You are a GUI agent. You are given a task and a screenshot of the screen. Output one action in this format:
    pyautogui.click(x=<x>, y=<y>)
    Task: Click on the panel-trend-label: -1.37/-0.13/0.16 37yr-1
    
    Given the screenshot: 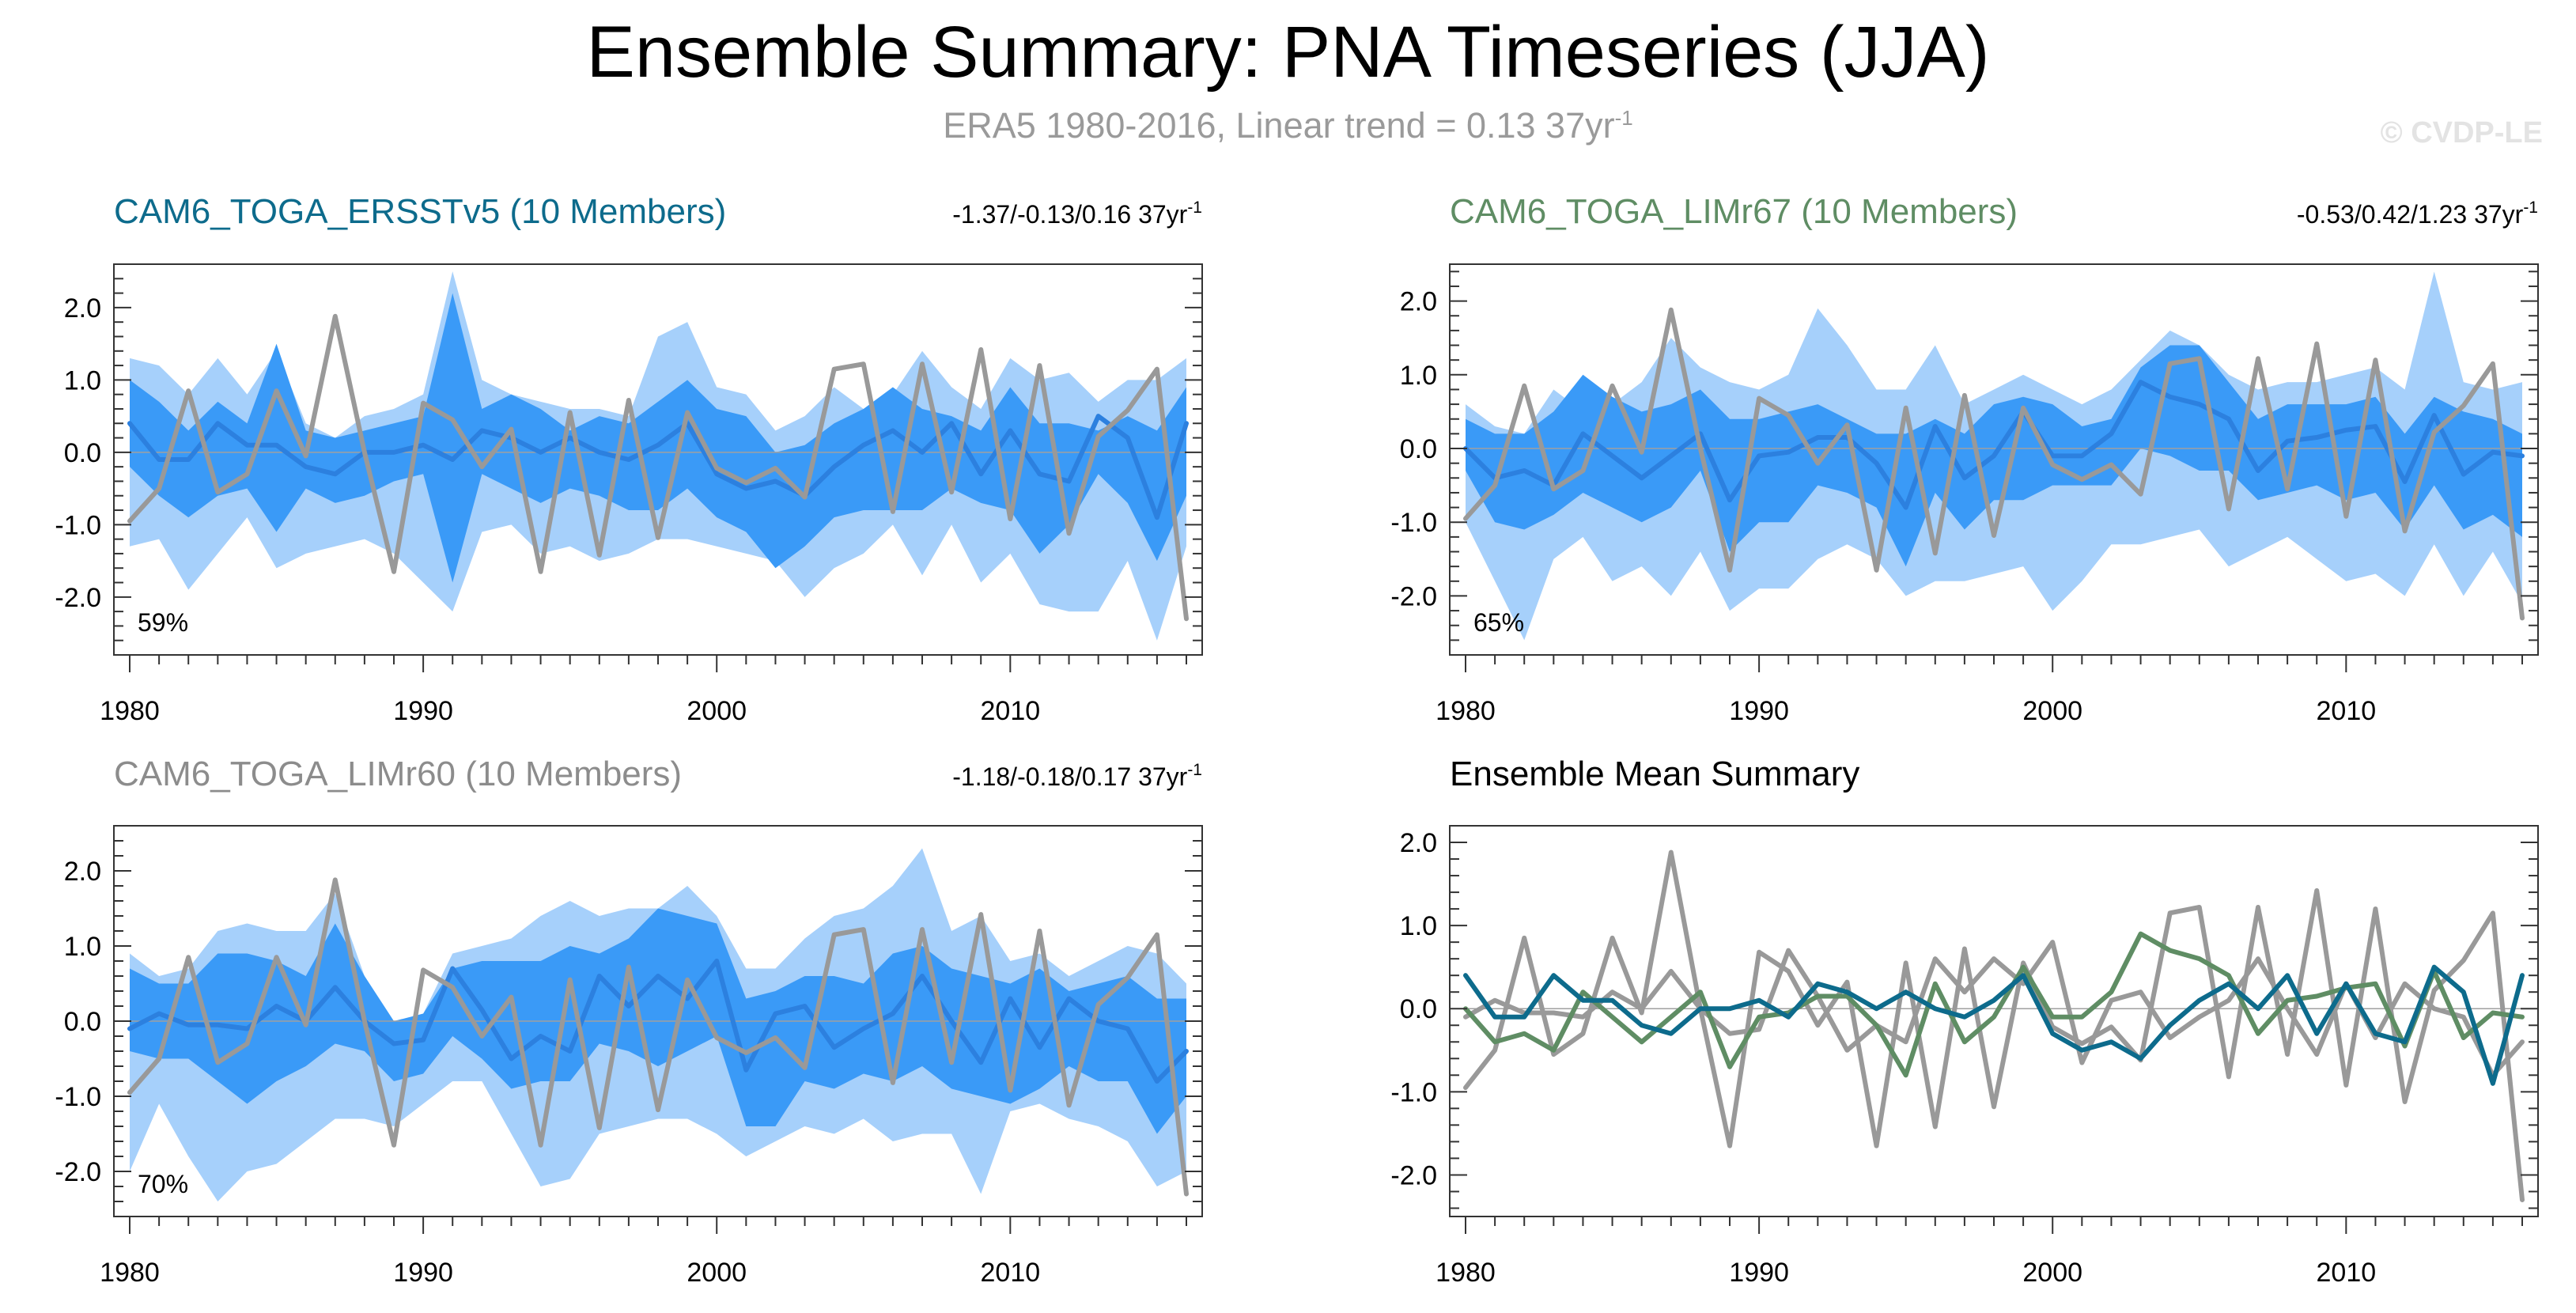 What is the action you would take?
    pyautogui.click(x=1077, y=214)
    